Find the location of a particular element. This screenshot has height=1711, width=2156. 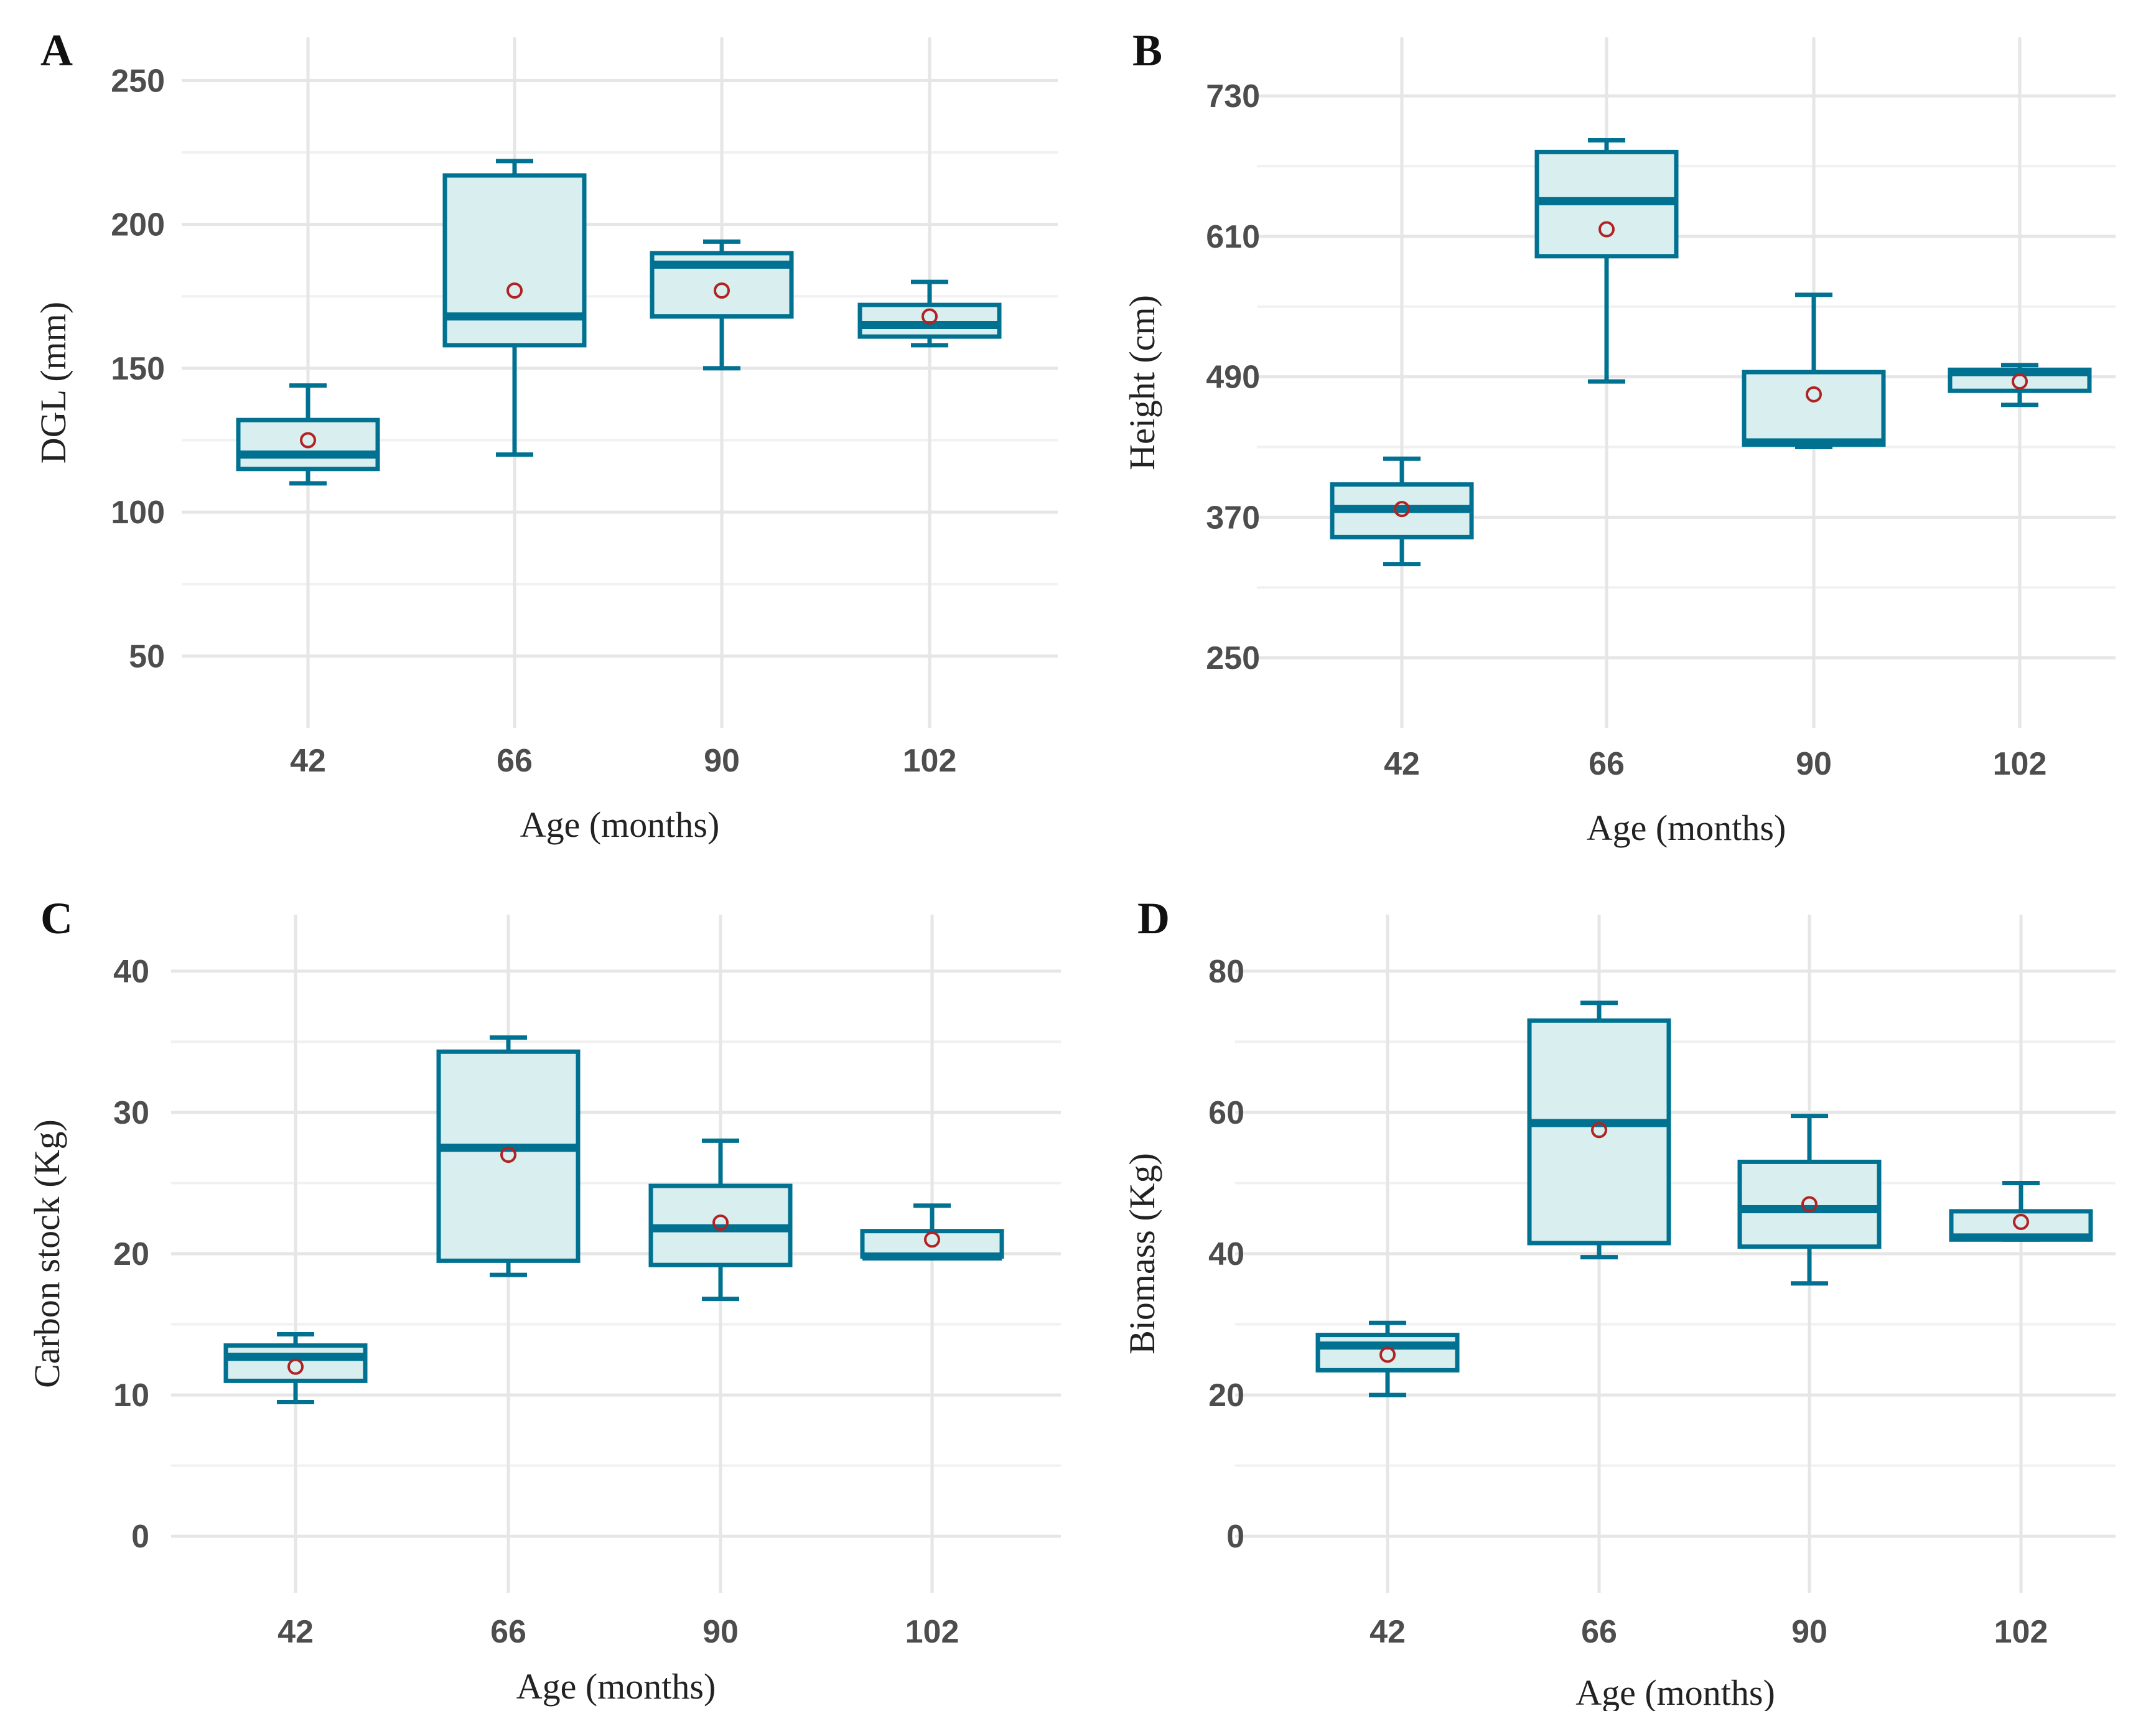

y-tick-label: 10 is located at coordinates (131, 1396).